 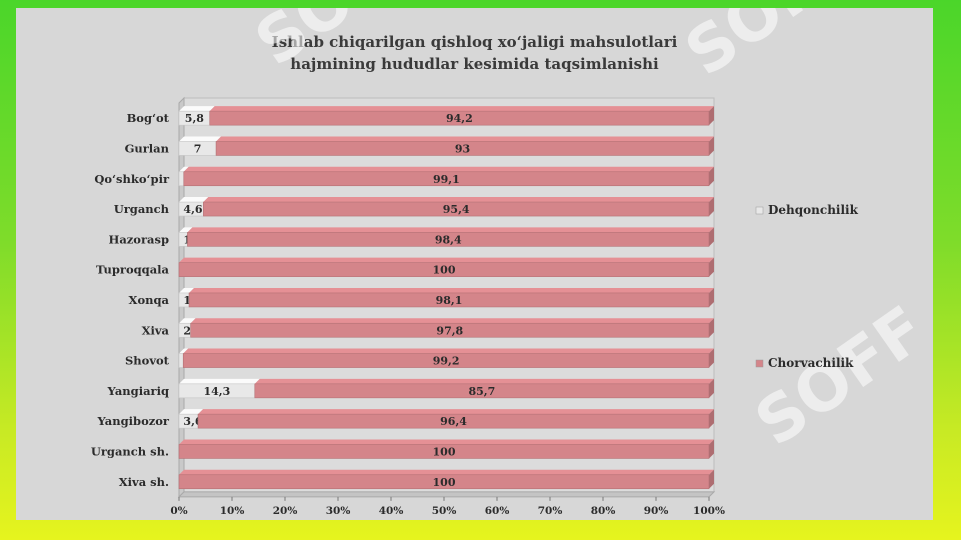 What do you see at coordinates (148, 118) in the screenshot?
I see `category-label: Bog‘ot` at bounding box center [148, 118].